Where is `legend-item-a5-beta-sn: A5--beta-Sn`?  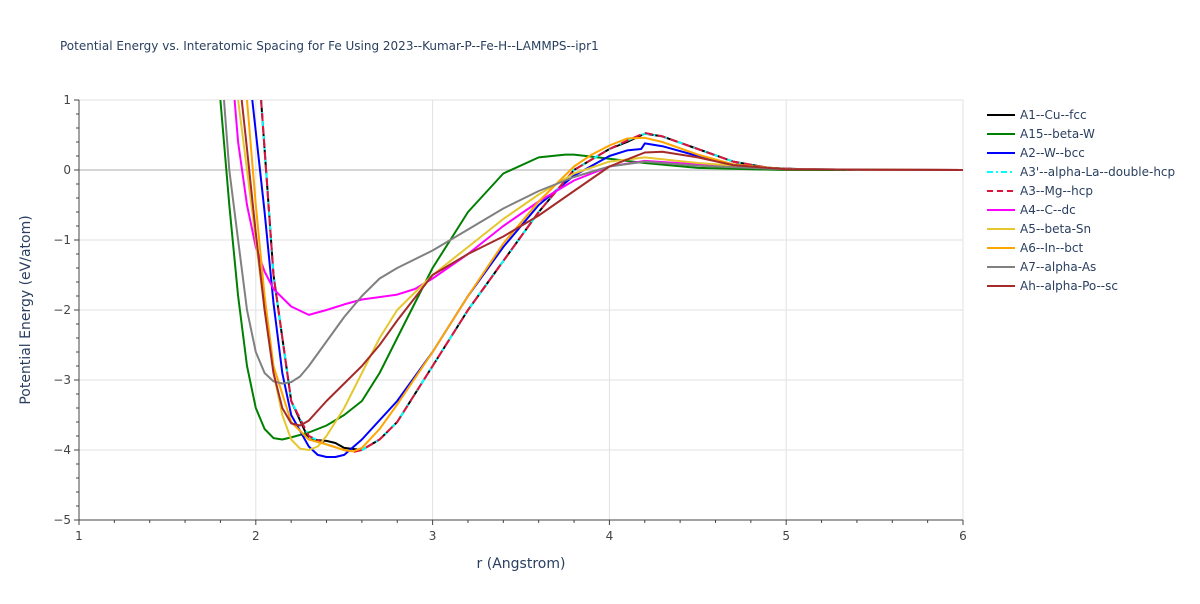 legend-item-a5-beta-sn: A5--beta-Sn is located at coordinates (1039, 229).